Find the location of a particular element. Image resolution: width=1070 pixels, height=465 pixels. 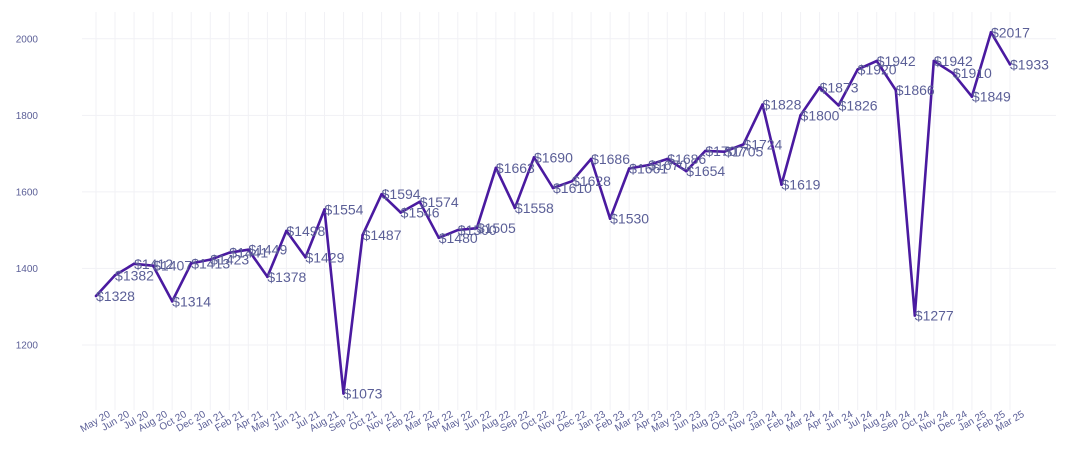

data-label: $1277 is located at coordinates (934, 315).